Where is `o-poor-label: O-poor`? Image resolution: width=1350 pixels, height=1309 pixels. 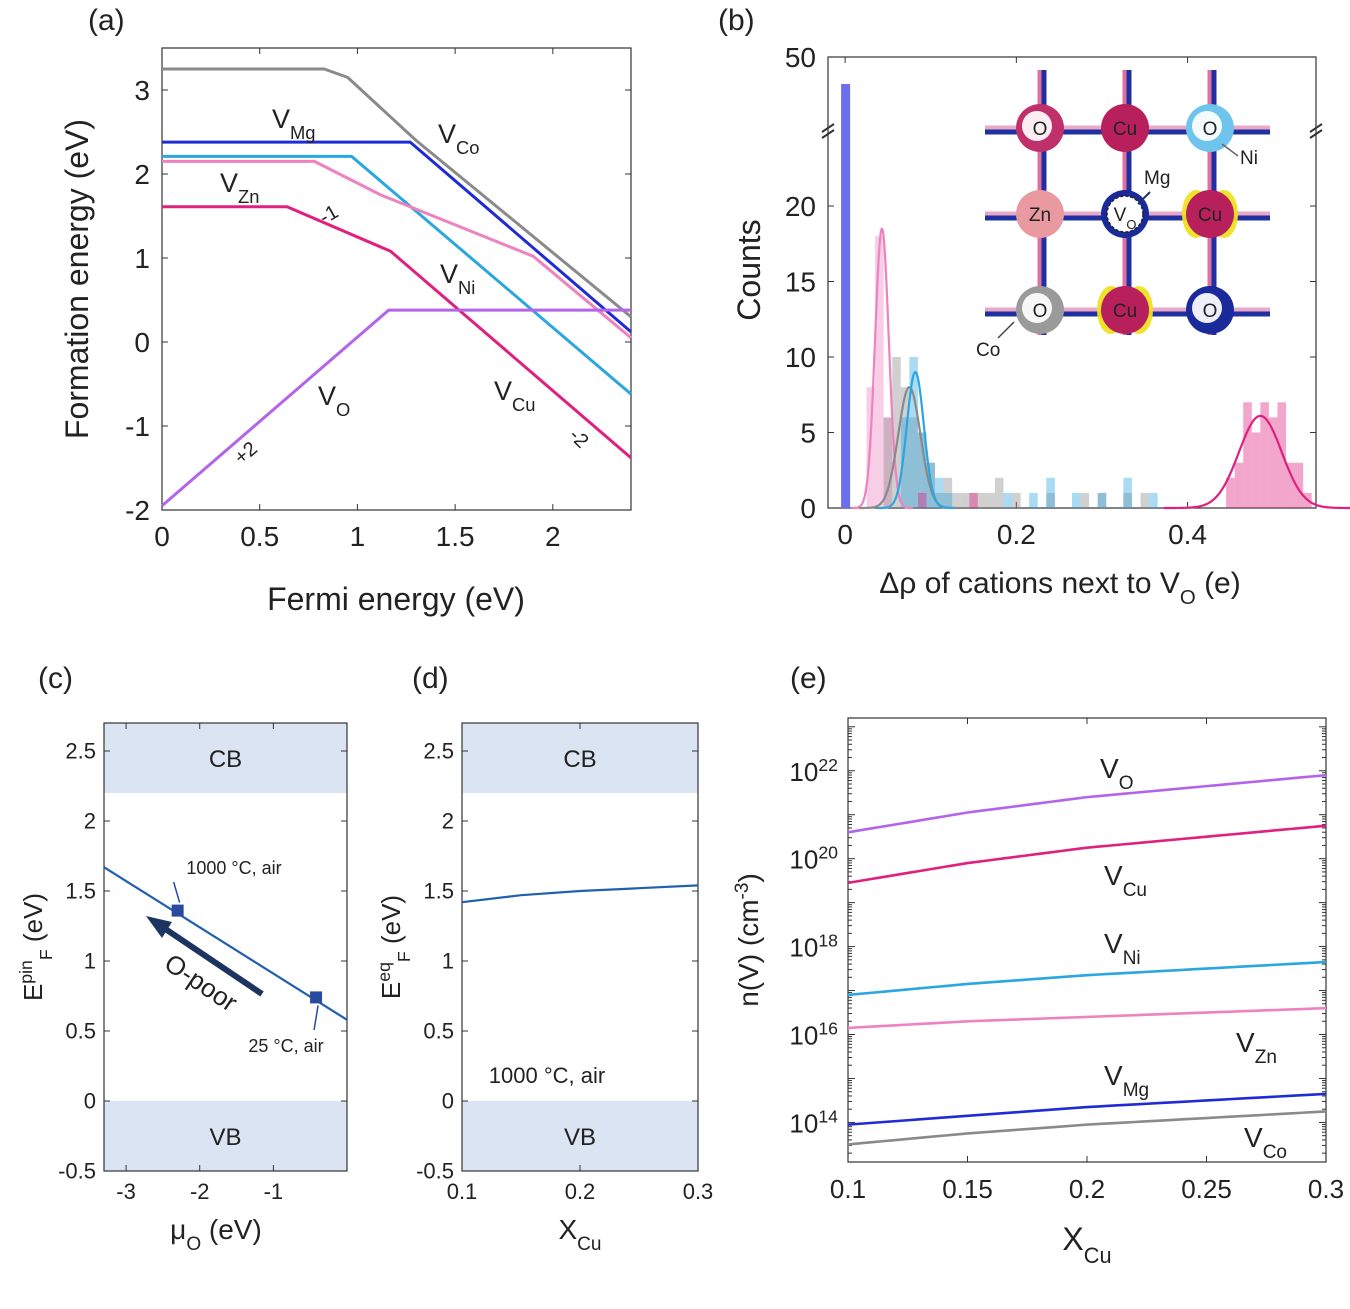 o-poor-label: O-poor is located at coordinates (201, 982).